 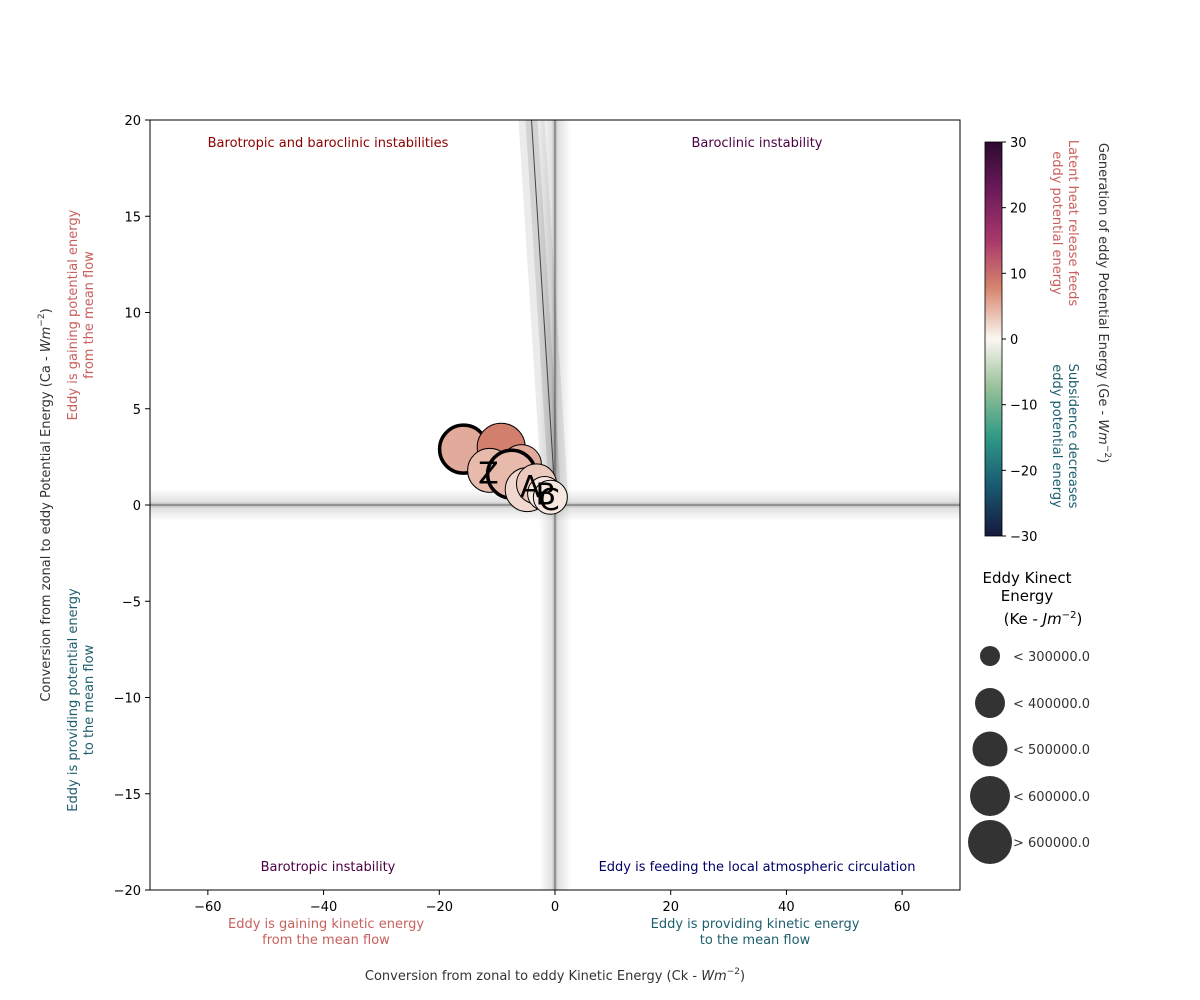 What do you see at coordinates (670, 907) in the screenshot?
I see `x-tick-label: 20` at bounding box center [670, 907].